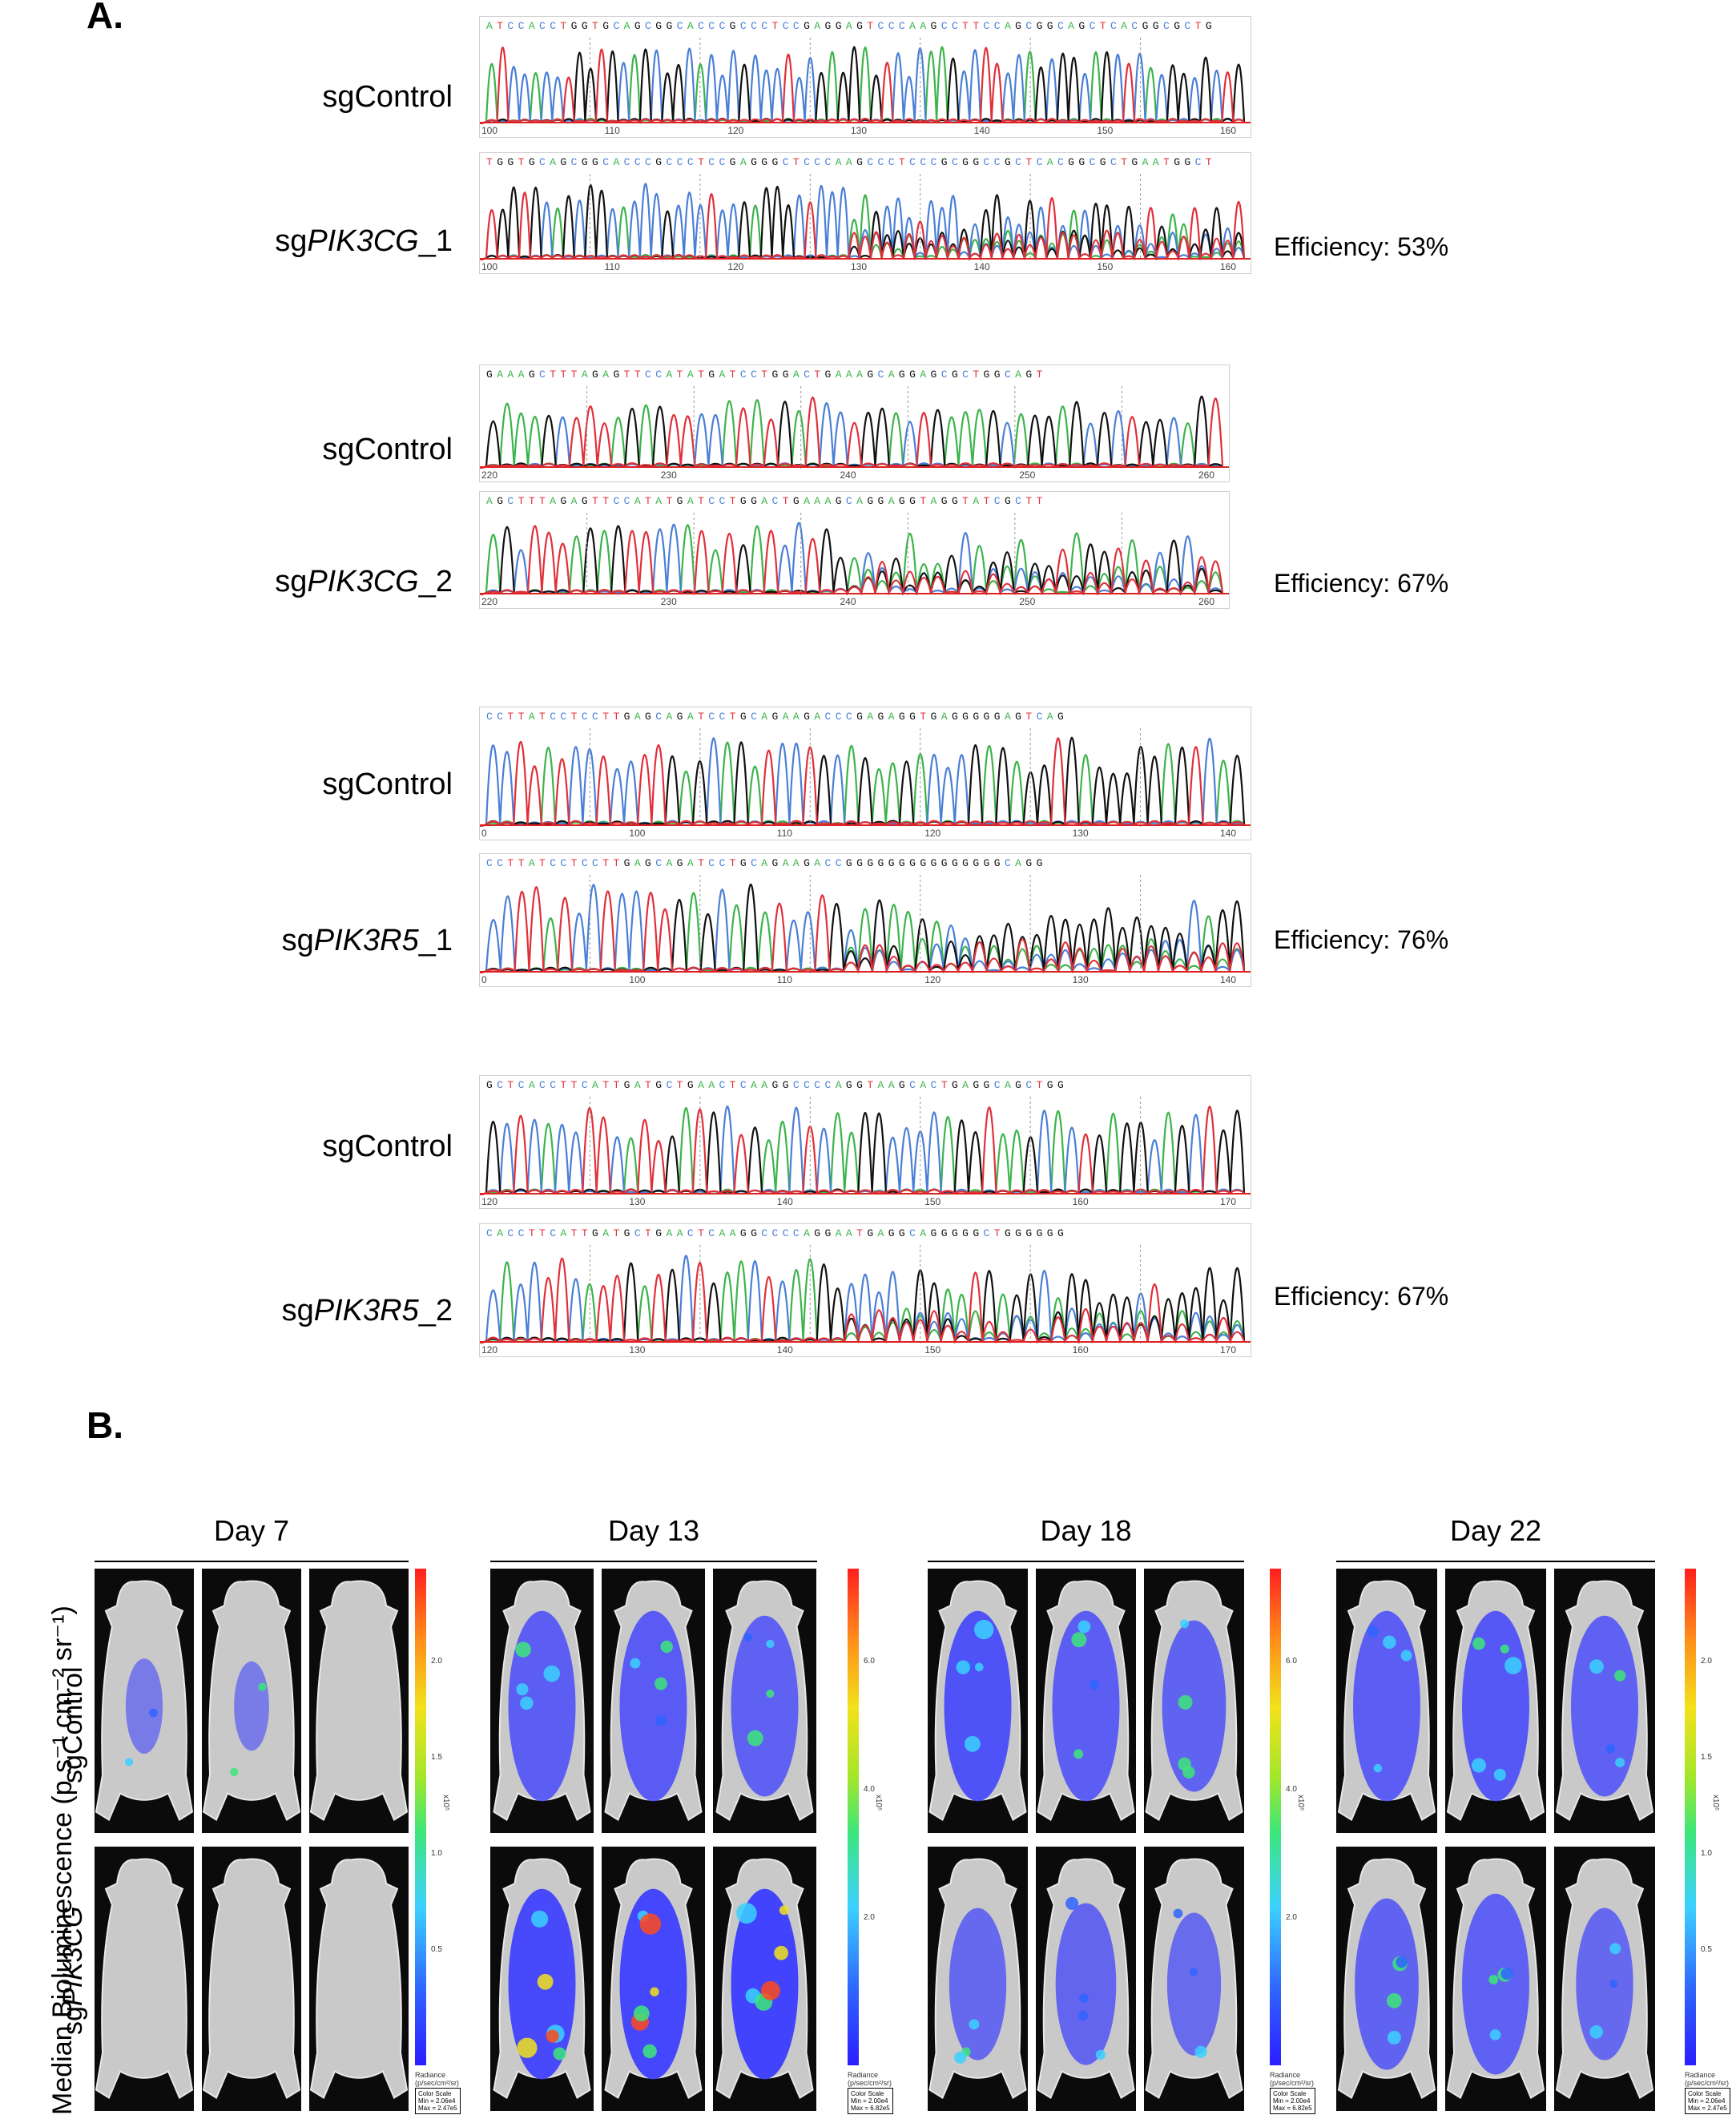 Image resolution: width=1736 pixels, height=2115 pixels. What do you see at coordinates (637, 834) in the screenshot?
I see `position-tick: 100` at bounding box center [637, 834].